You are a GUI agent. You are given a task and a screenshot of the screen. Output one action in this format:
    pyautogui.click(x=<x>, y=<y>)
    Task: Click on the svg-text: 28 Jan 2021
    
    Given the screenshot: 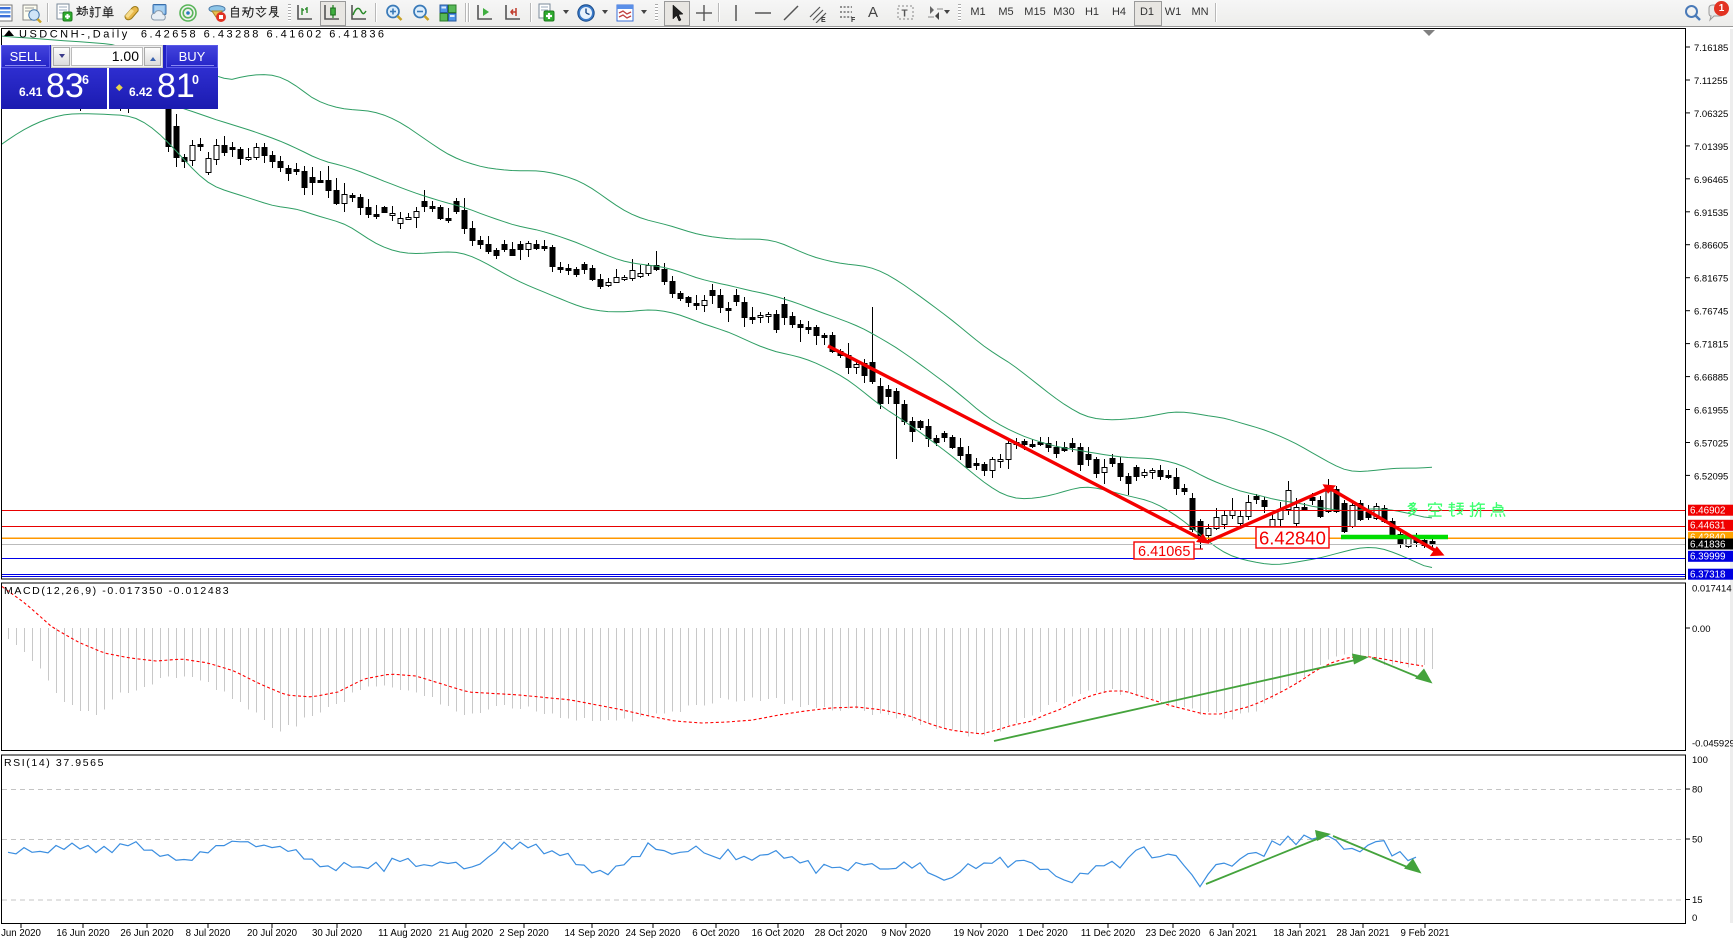 What is the action you would take?
    pyautogui.click(x=1362, y=933)
    